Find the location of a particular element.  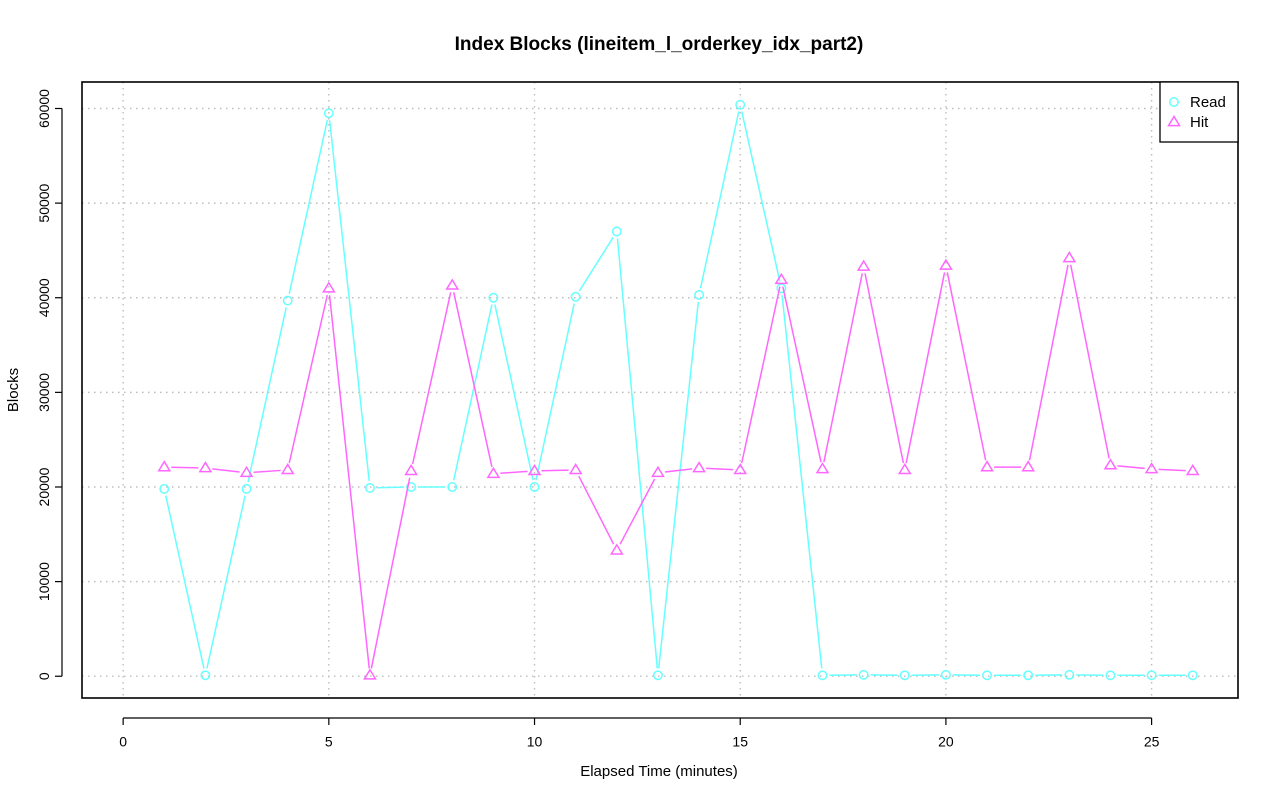

x-tick-label: 15 is located at coordinates (740, 741).